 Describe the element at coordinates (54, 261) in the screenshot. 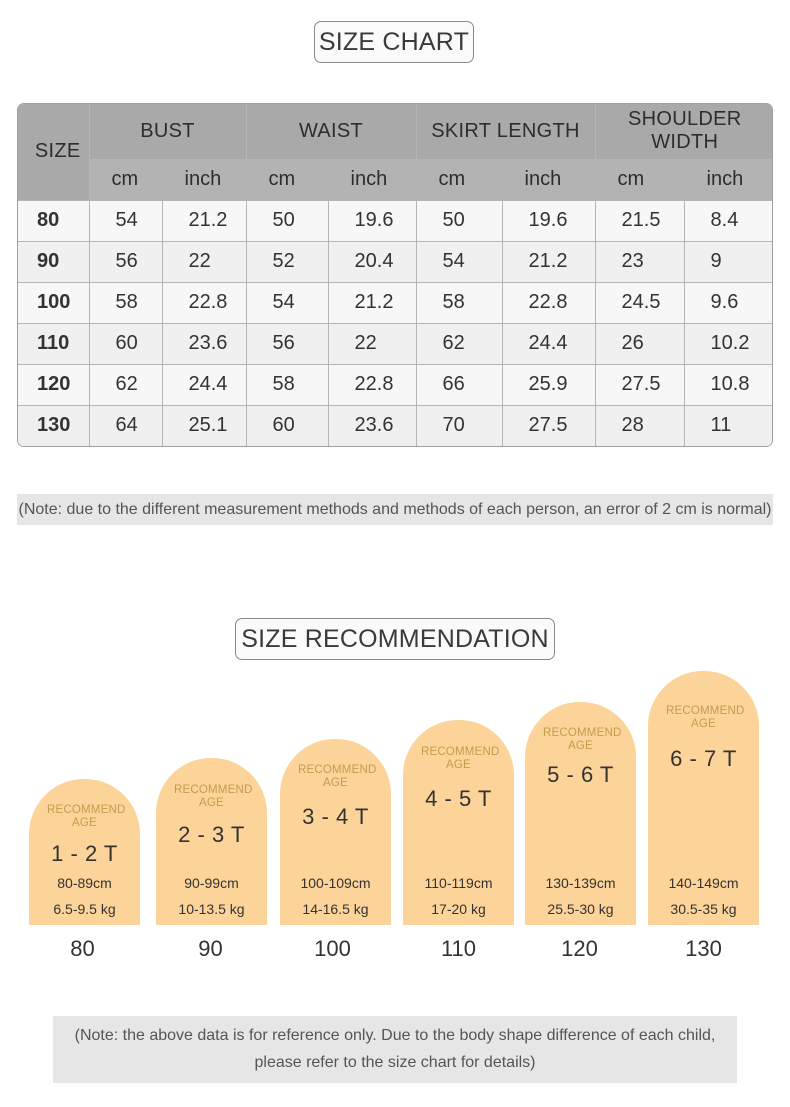

I see `size-cell: 90` at that location.